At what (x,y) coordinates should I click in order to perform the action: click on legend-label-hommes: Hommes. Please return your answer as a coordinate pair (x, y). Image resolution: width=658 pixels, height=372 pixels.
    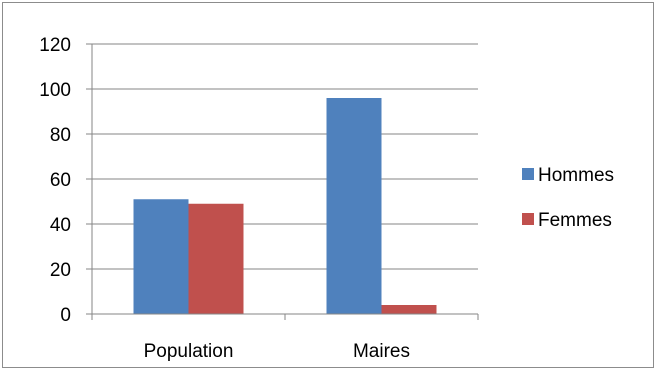
    Looking at the image, I should click on (576, 175).